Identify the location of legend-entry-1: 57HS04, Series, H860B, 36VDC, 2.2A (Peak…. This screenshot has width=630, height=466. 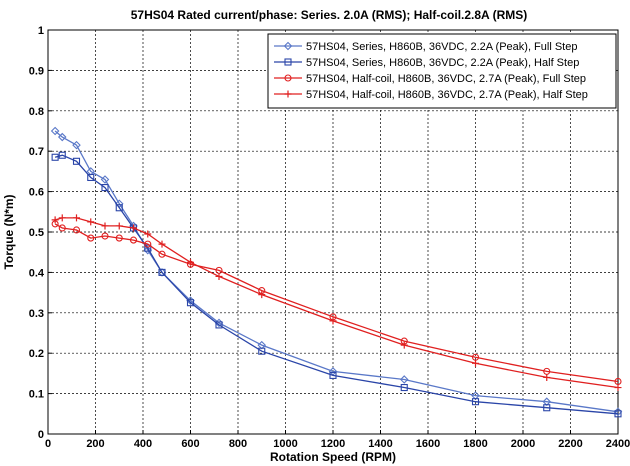
(425, 47).